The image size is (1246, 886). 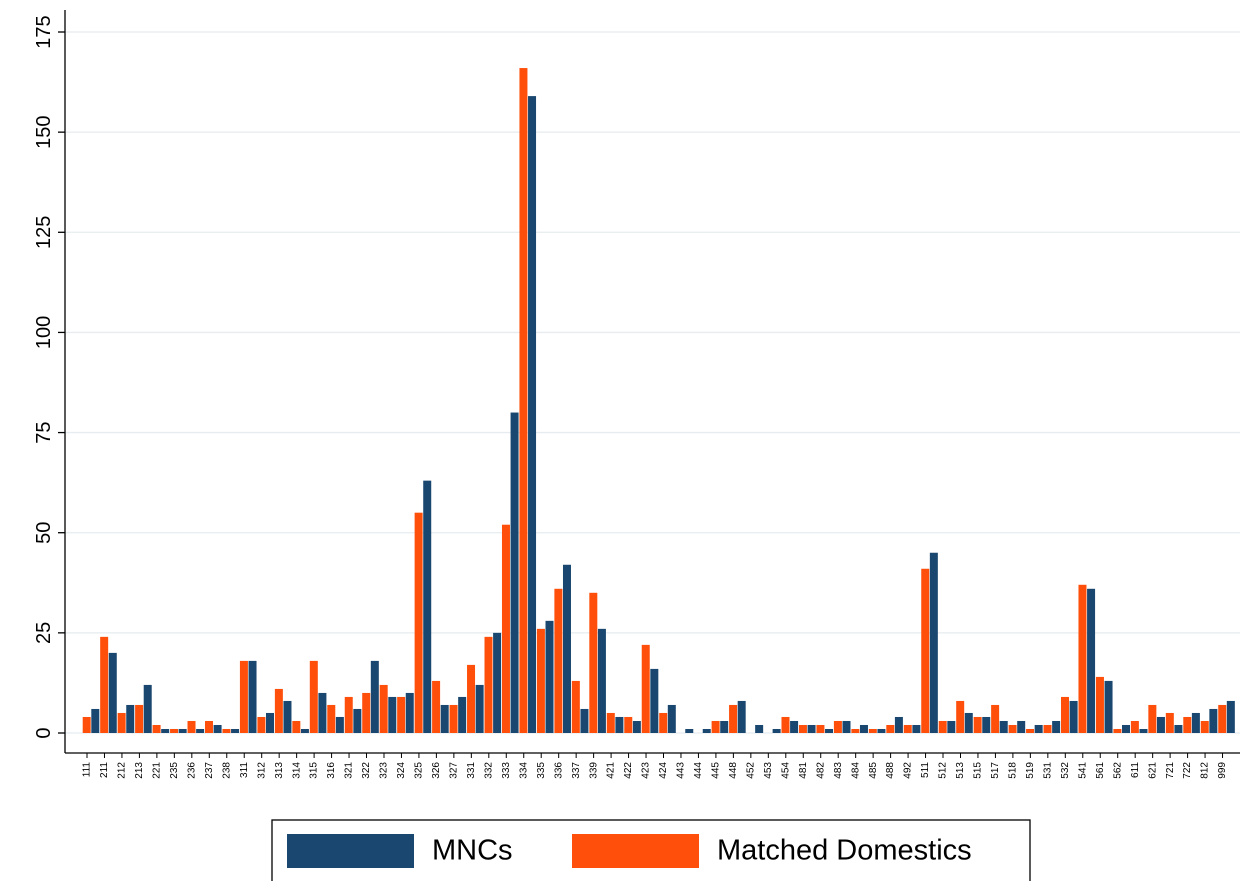 What do you see at coordinates (803, 770) in the screenshot?
I see `x-tick-label: 481` at bounding box center [803, 770].